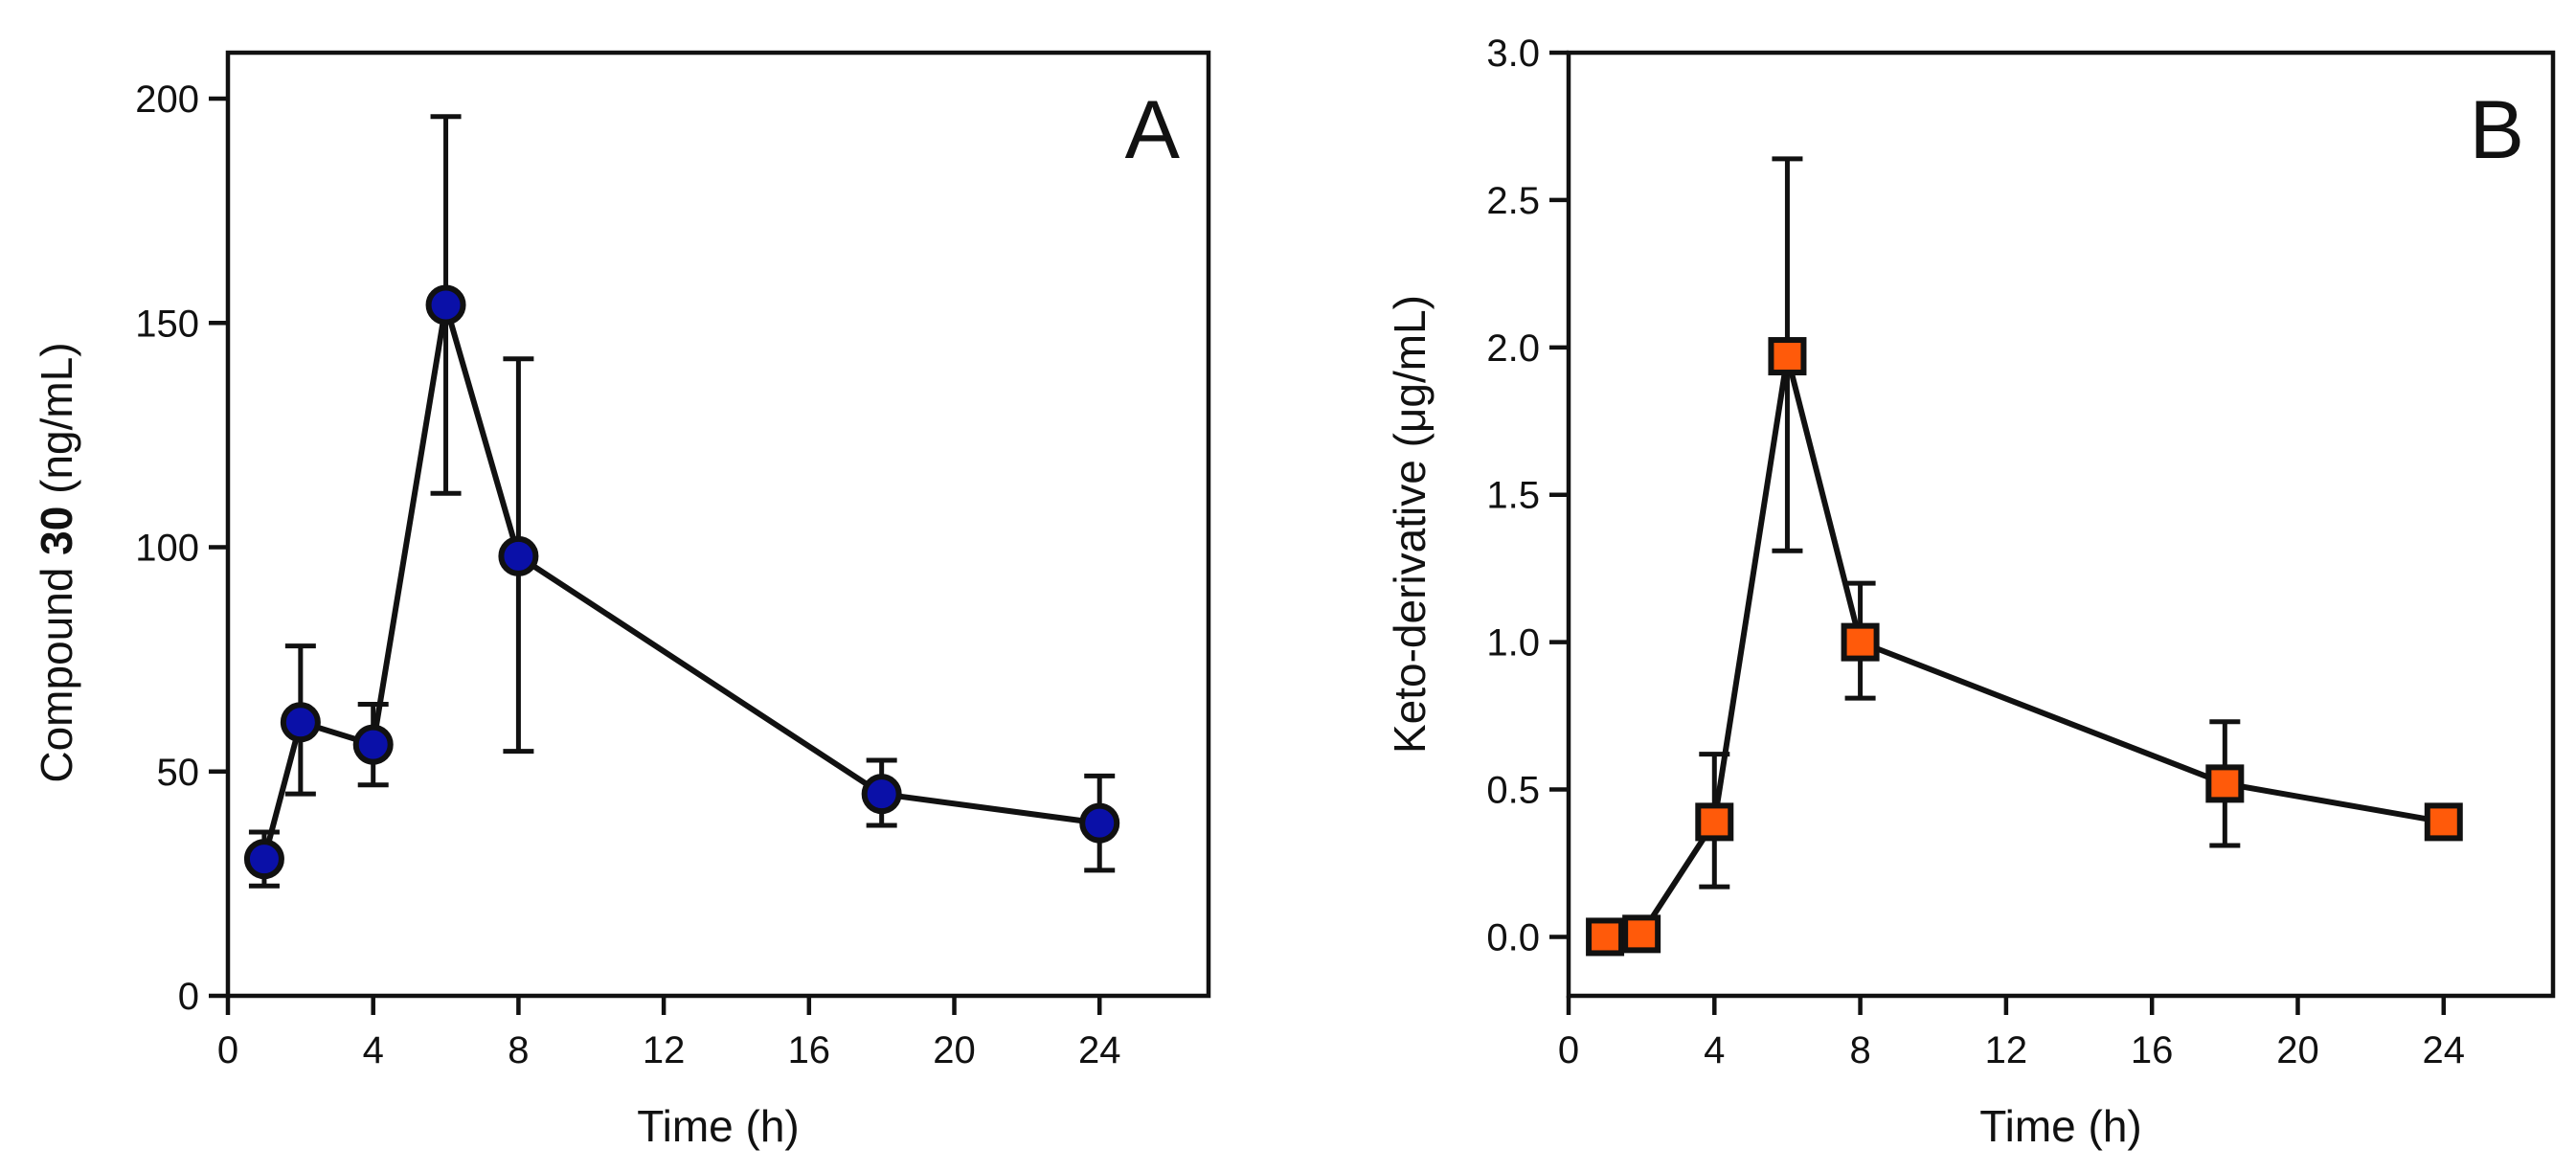 This screenshot has height=1172, width=2576. Describe the element at coordinates (167, 549) in the screenshot. I see `y-tick-label: 100` at that location.